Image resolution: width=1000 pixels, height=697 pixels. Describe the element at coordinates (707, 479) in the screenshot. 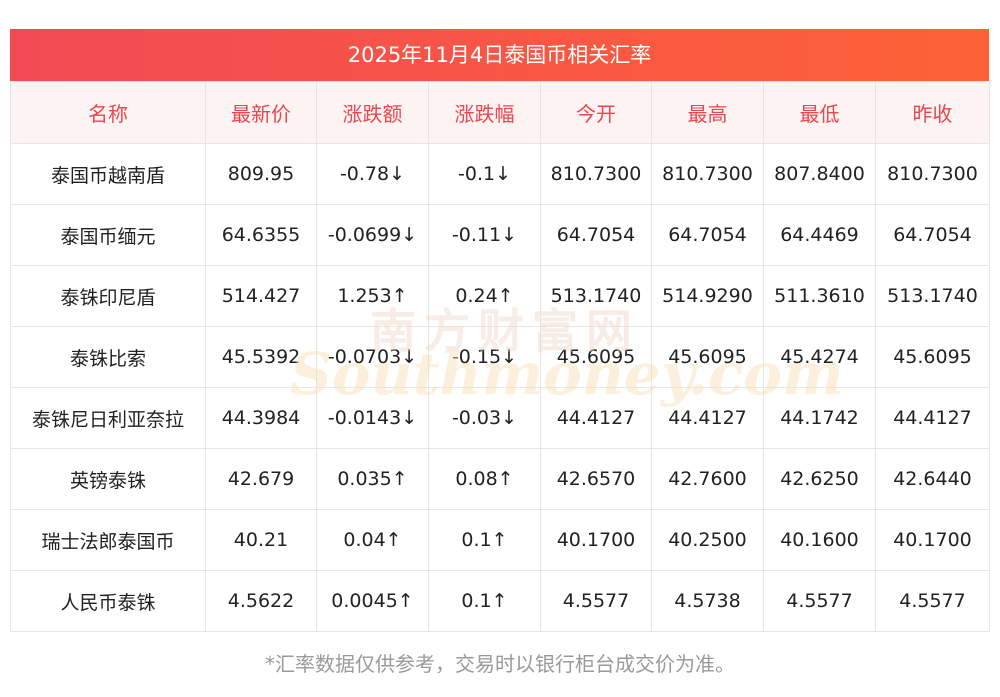

I see `cell-high: 42.7600` at that location.